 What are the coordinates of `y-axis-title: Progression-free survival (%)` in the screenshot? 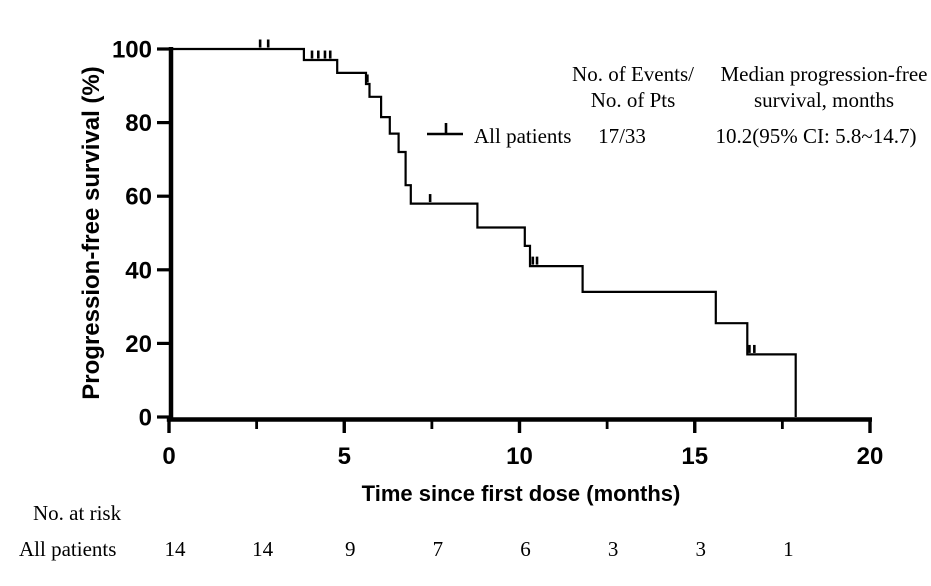 It's located at (91, 232).